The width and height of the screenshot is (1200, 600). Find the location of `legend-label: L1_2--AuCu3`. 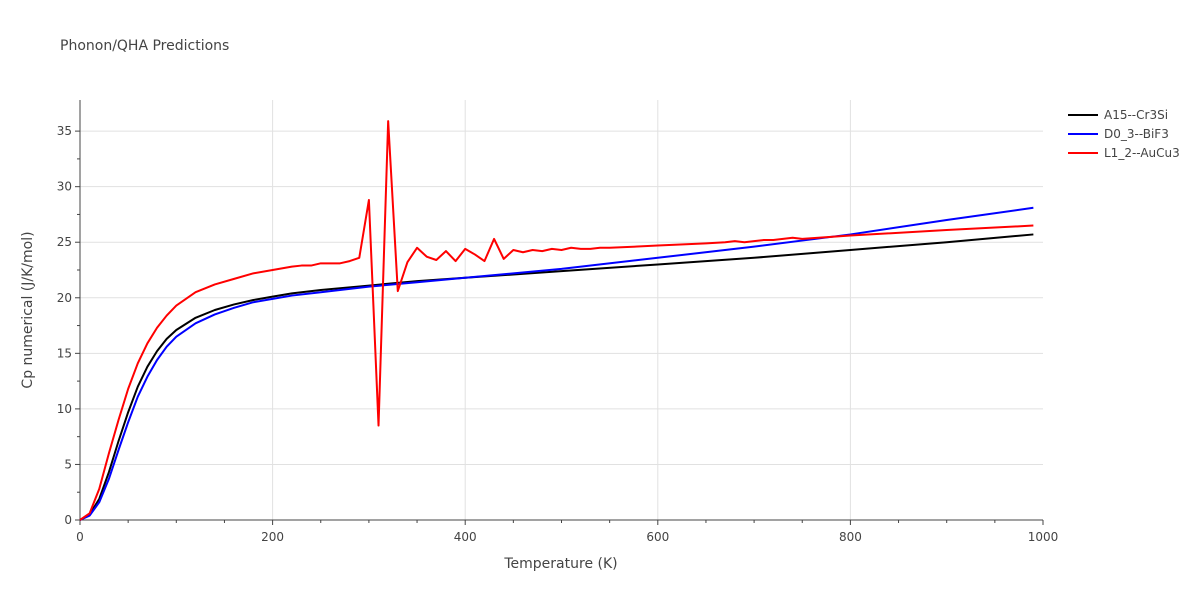

legend-label: L1_2--AuCu3 is located at coordinates (1142, 153).